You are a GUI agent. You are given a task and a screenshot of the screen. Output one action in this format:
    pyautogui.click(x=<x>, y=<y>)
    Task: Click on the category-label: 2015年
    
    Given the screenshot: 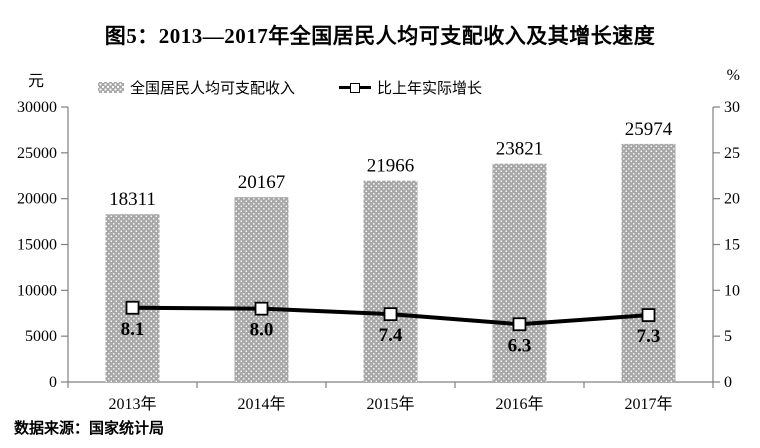 What is the action you would take?
    pyautogui.click(x=390, y=404)
    